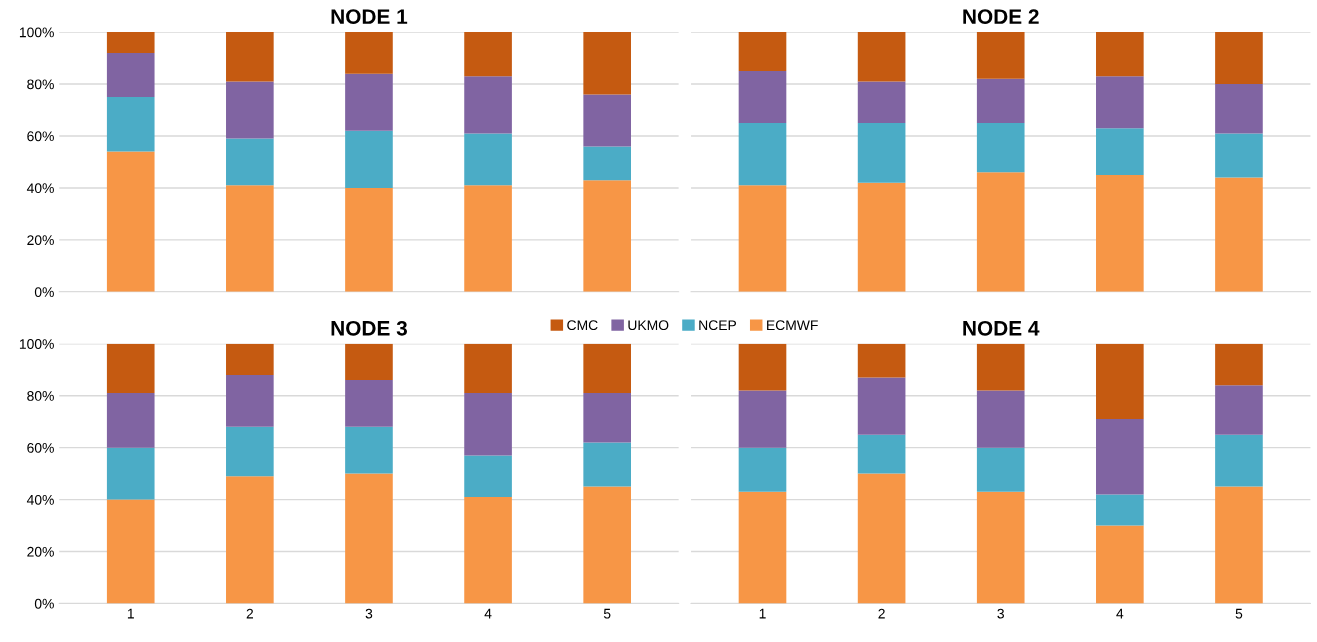 The width and height of the screenshot is (1317, 642). Describe the element at coordinates (648, 325) in the screenshot. I see `legend-label: UKMO` at that location.